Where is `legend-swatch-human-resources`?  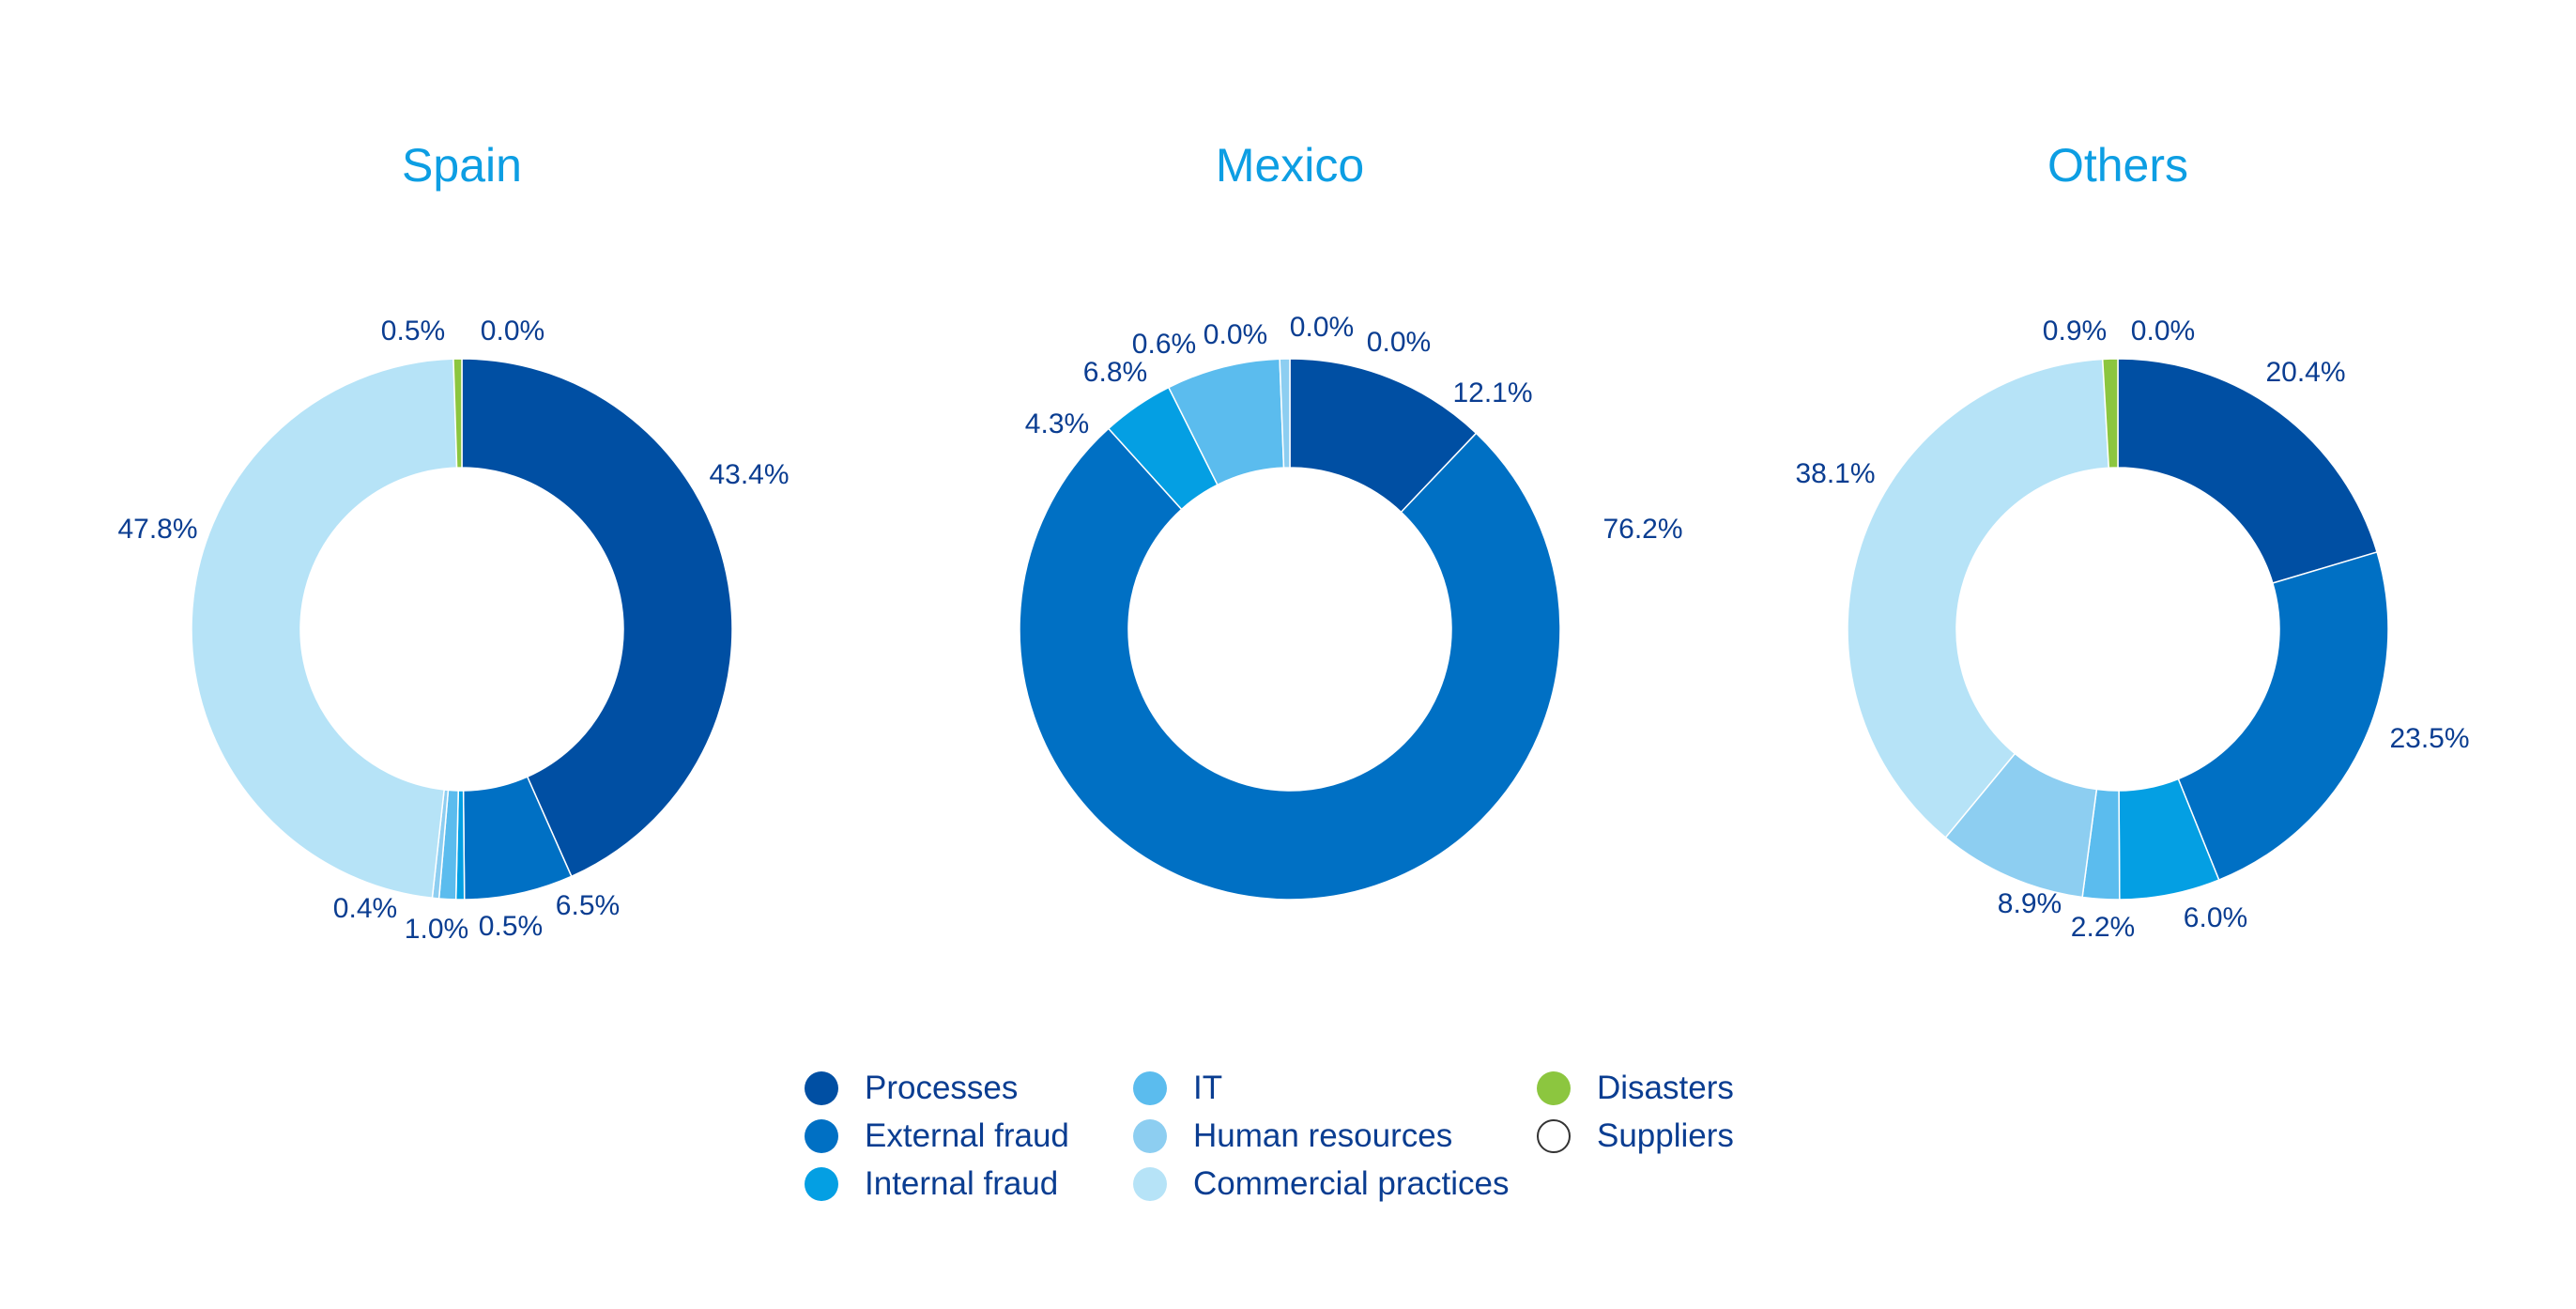 legend-swatch-human-resources is located at coordinates (1150, 1135).